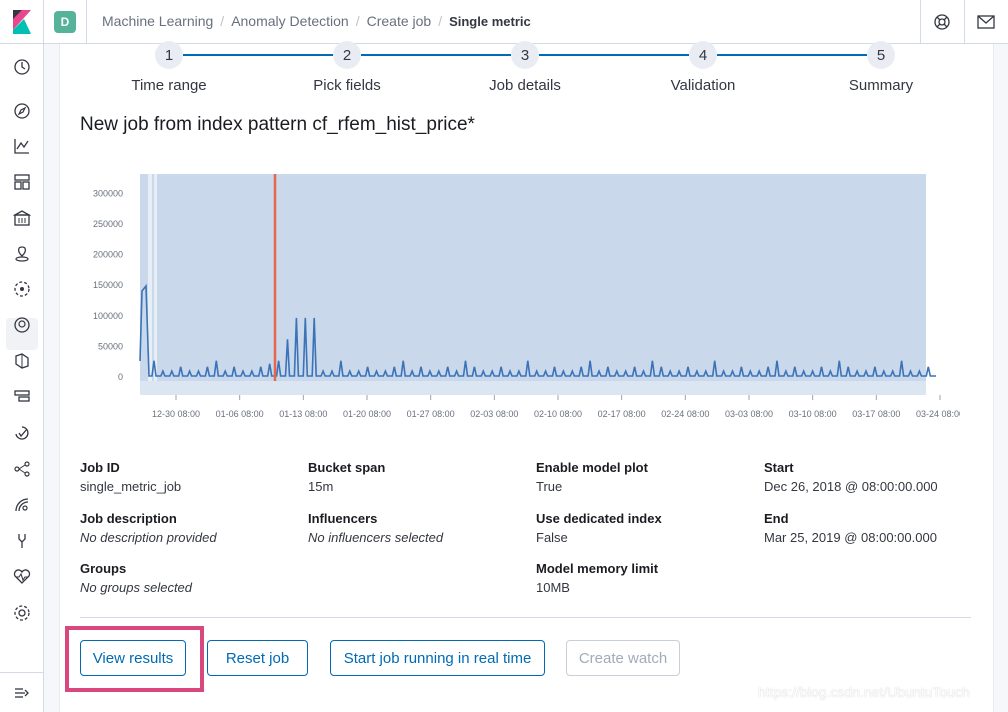  What do you see at coordinates (128, 518) in the screenshot?
I see `job-description-label: Job description` at bounding box center [128, 518].